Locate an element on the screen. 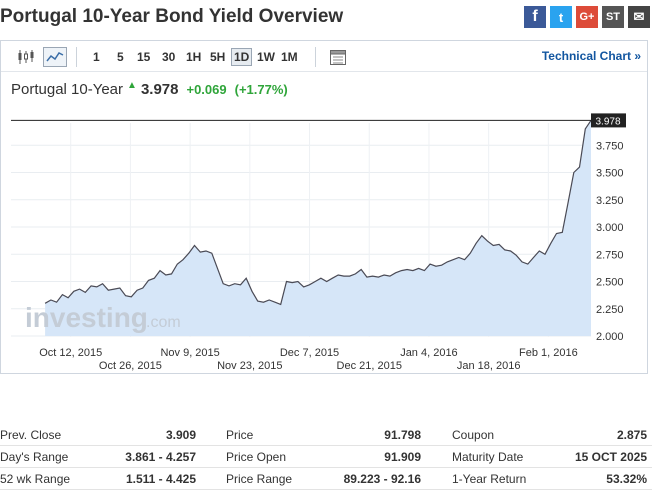  google-plus-share-icon: G+ is located at coordinates (587, 17).